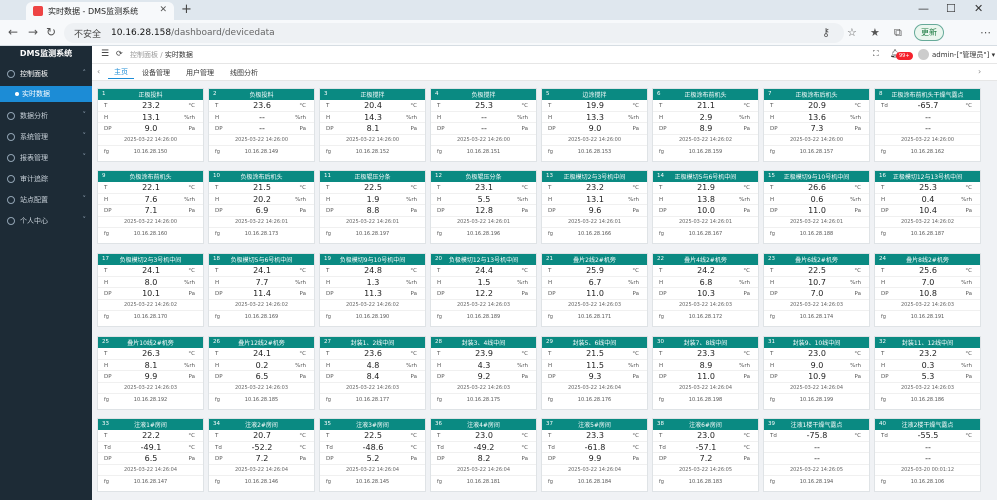 This screenshot has width=997, height=500. I want to click on reading-value: 24.1, so click(262, 270).